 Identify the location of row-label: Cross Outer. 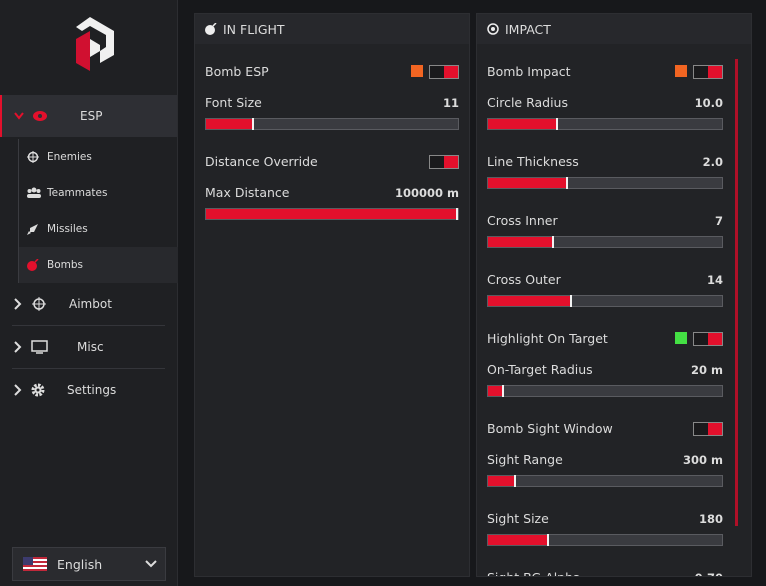
(524, 279).